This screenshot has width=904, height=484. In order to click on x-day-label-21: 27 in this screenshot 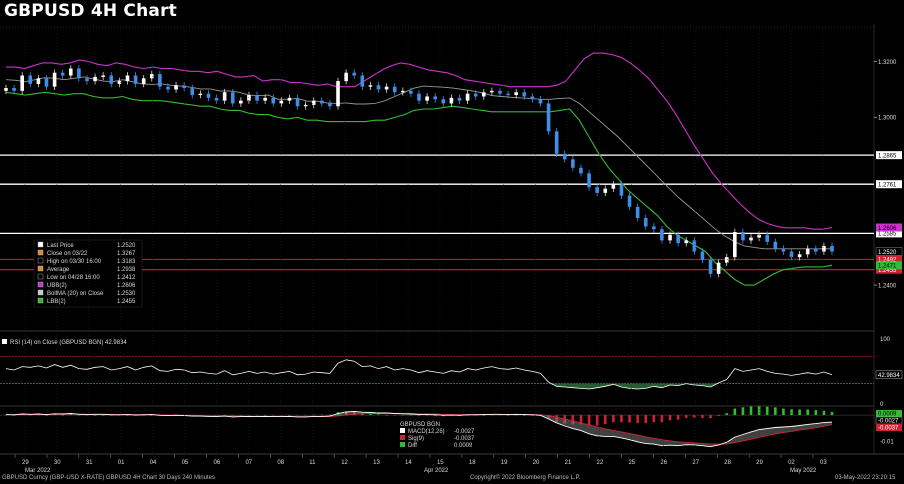, I will do `click(695, 463)`.